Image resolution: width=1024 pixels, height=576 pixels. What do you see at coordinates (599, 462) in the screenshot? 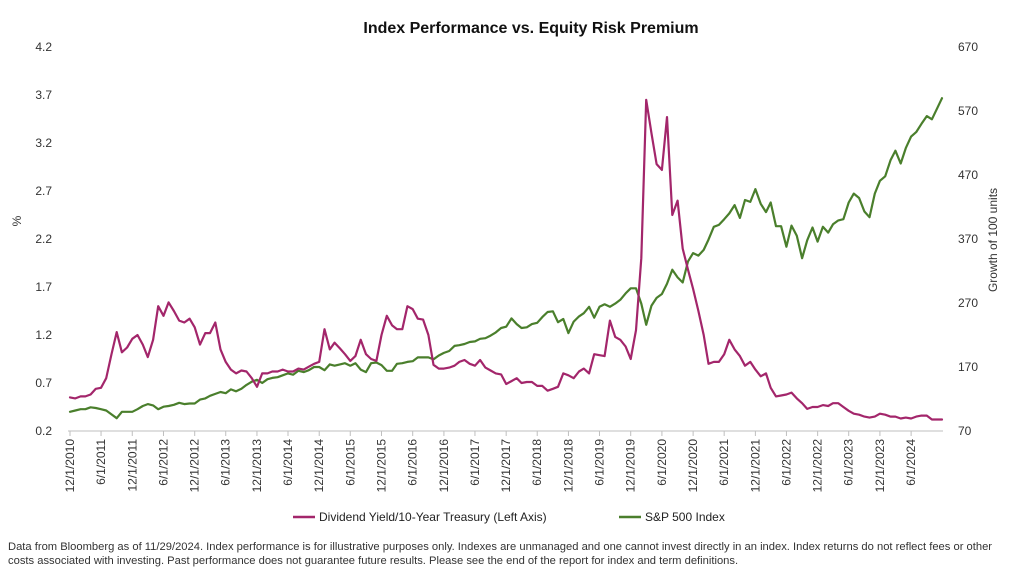
I see `x-tick-label: 6/1/2019` at bounding box center [599, 462].